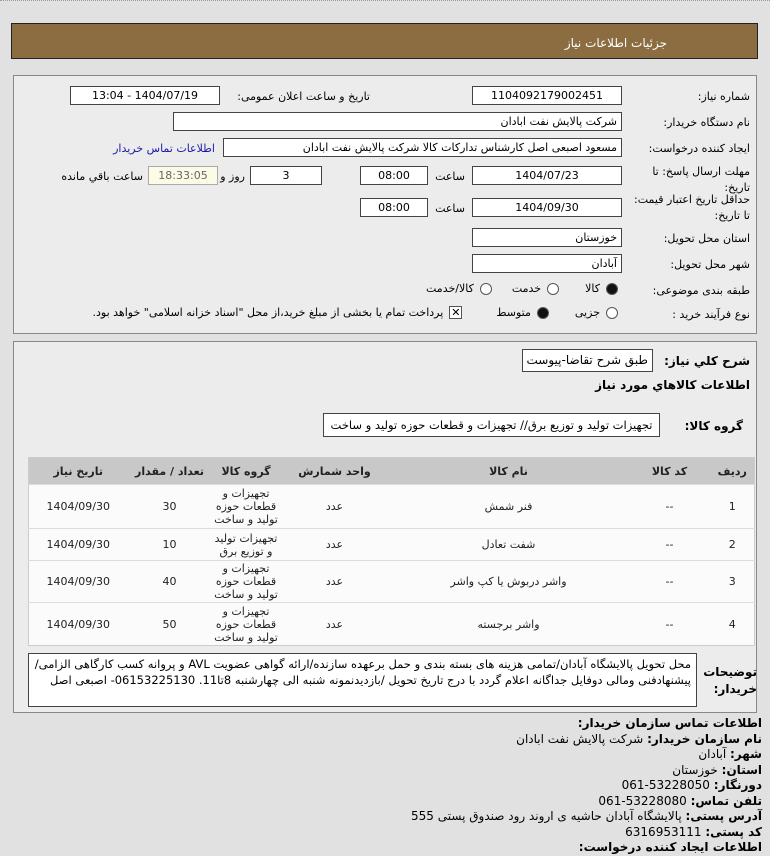 Image resolution: width=770 pixels, height=856 pixels. What do you see at coordinates (711, 314) in the screenshot?
I see `process-label: نوع فرآیند خرید :` at bounding box center [711, 314].